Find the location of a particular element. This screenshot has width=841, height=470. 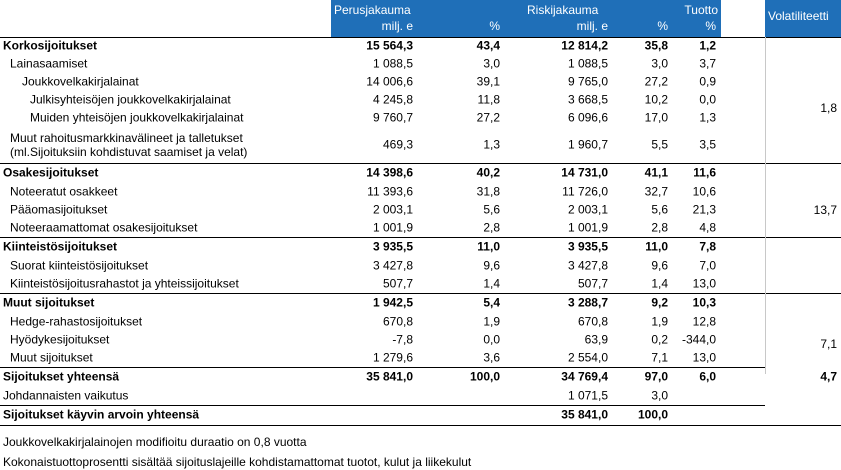

perus-value: 9 760,7 is located at coordinates (392, 117).